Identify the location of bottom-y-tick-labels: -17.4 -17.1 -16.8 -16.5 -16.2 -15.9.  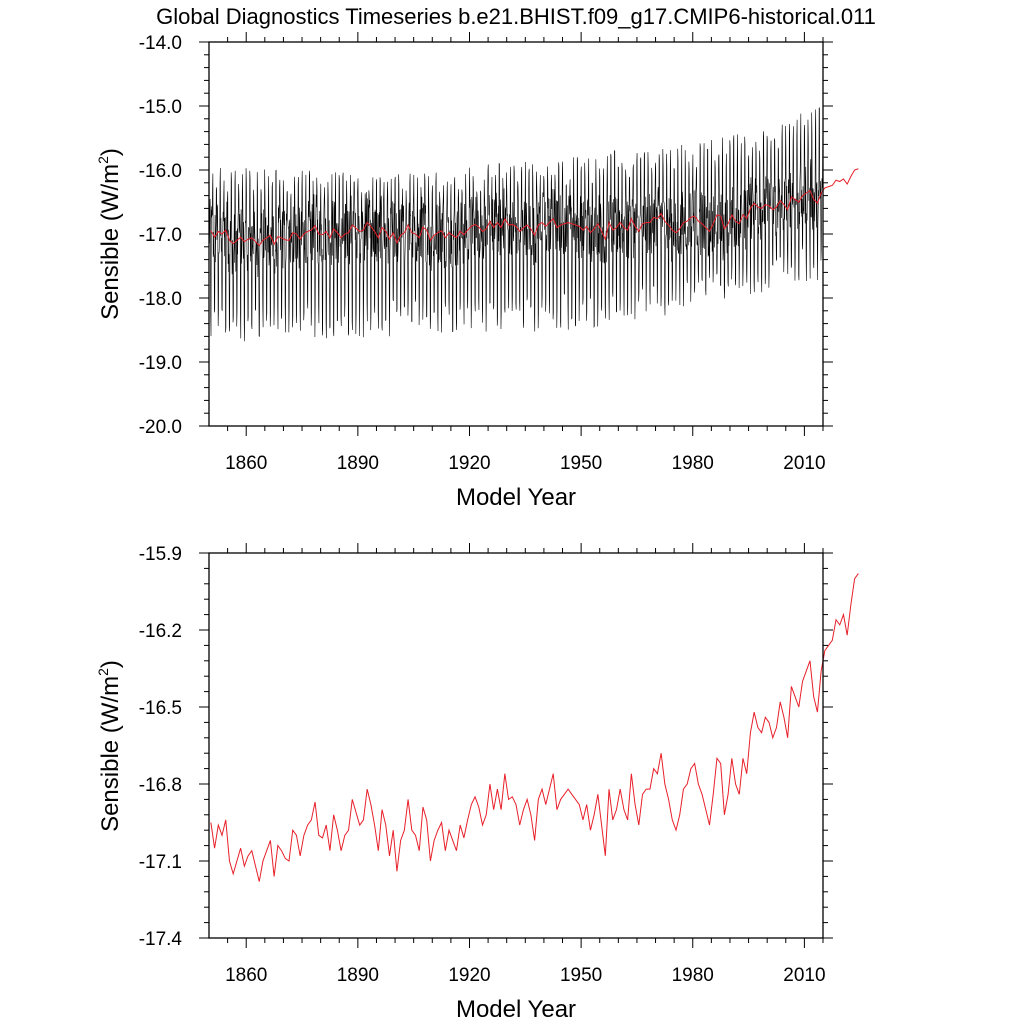
(161, 747).